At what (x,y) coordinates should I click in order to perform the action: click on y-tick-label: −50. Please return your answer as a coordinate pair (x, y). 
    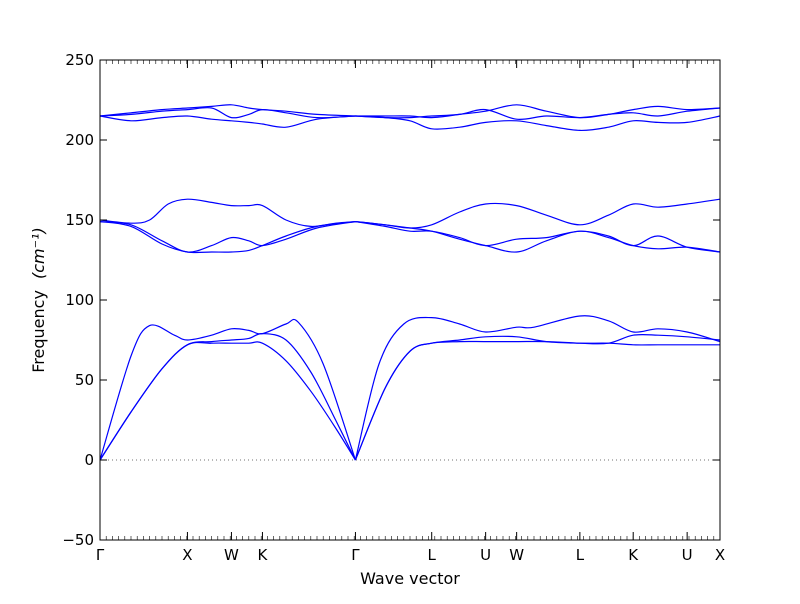
    Looking at the image, I should click on (78, 540).